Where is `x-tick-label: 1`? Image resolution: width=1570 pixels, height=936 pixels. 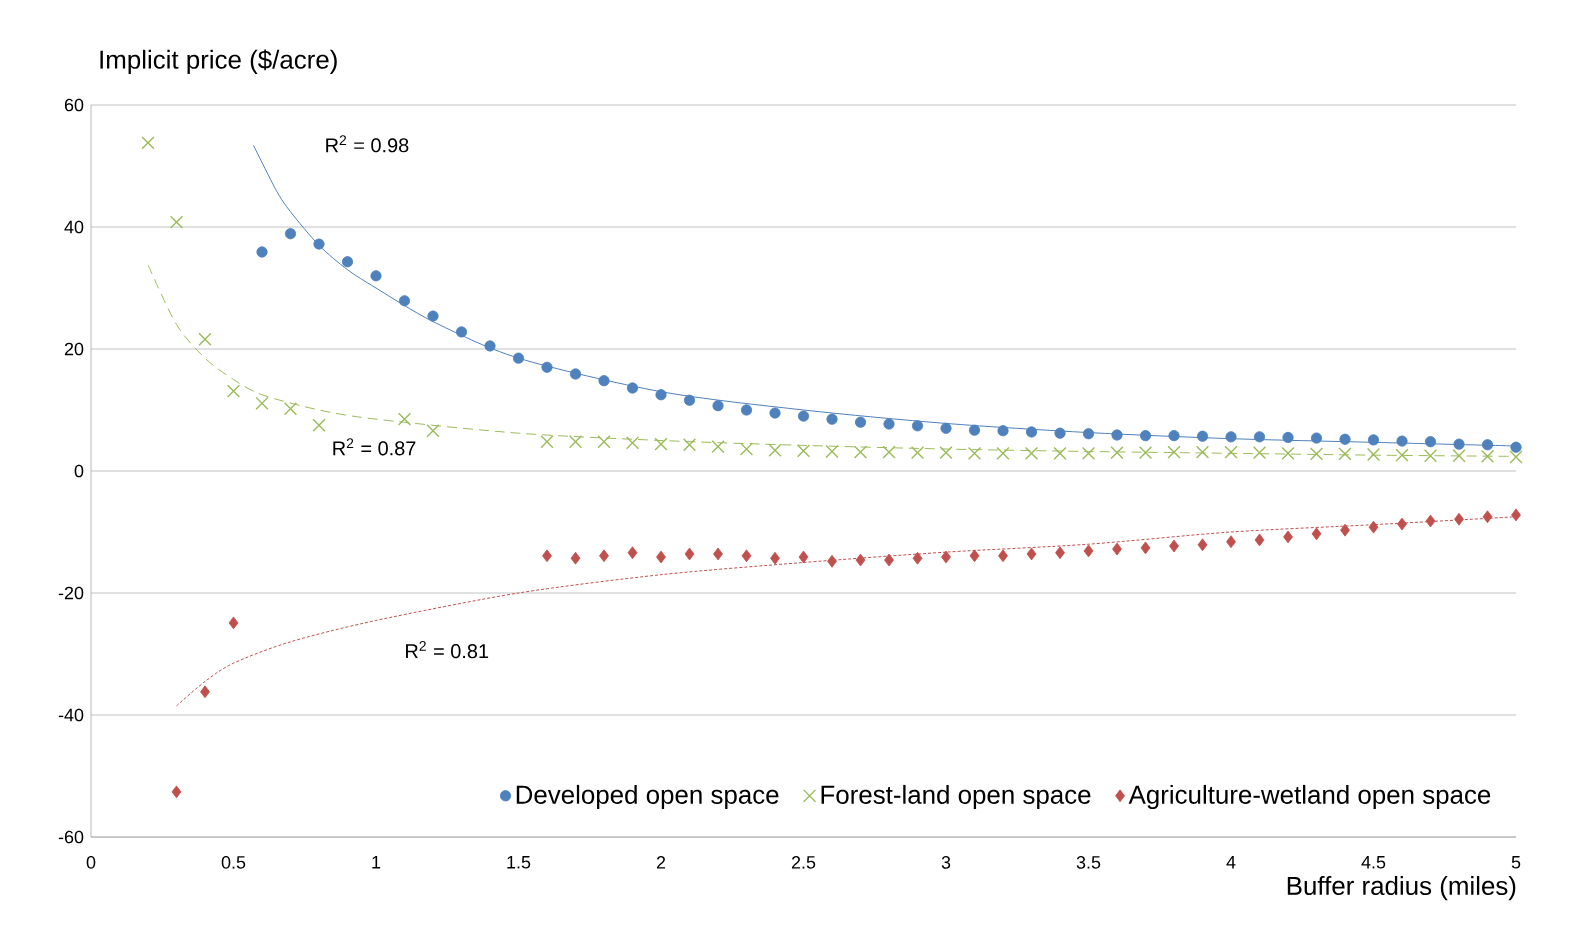 x-tick-label: 1 is located at coordinates (376, 862).